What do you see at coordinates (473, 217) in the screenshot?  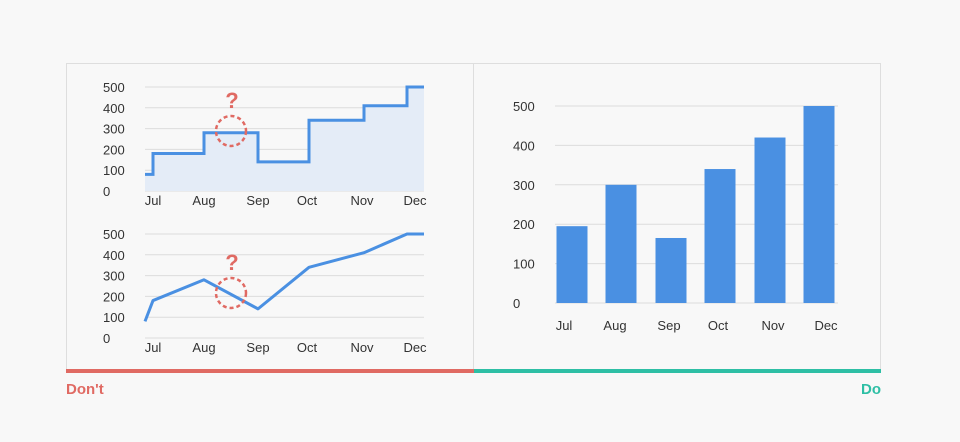 I see `panel-divider` at bounding box center [473, 217].